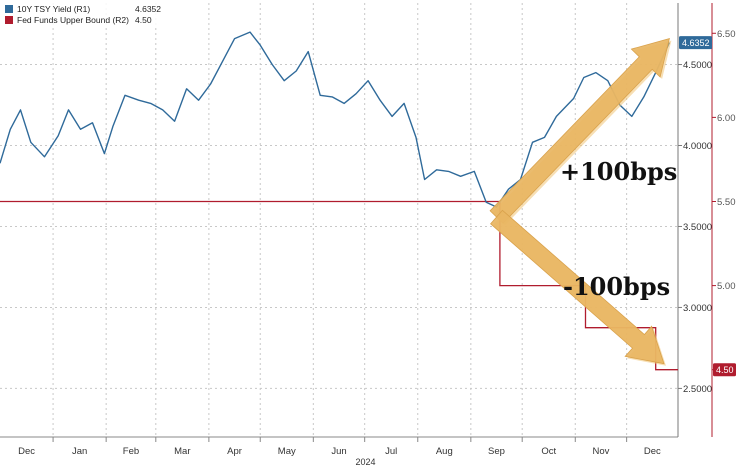  What do you see at coordinates (366, 461) in the screenshot?
I see `x-year-label: 2024` at bounding box center [366, 461].